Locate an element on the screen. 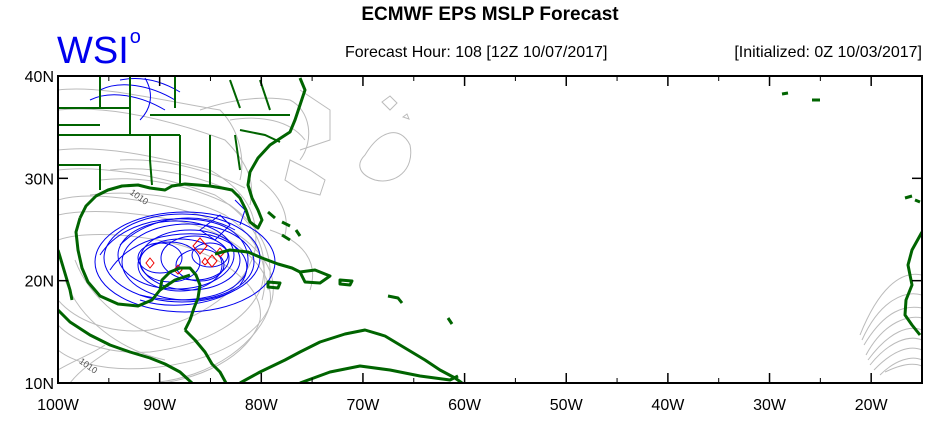 The width and height of the screenshot is (940, 425). lon-tick-label: 40W is located at coordinates (668, 405).